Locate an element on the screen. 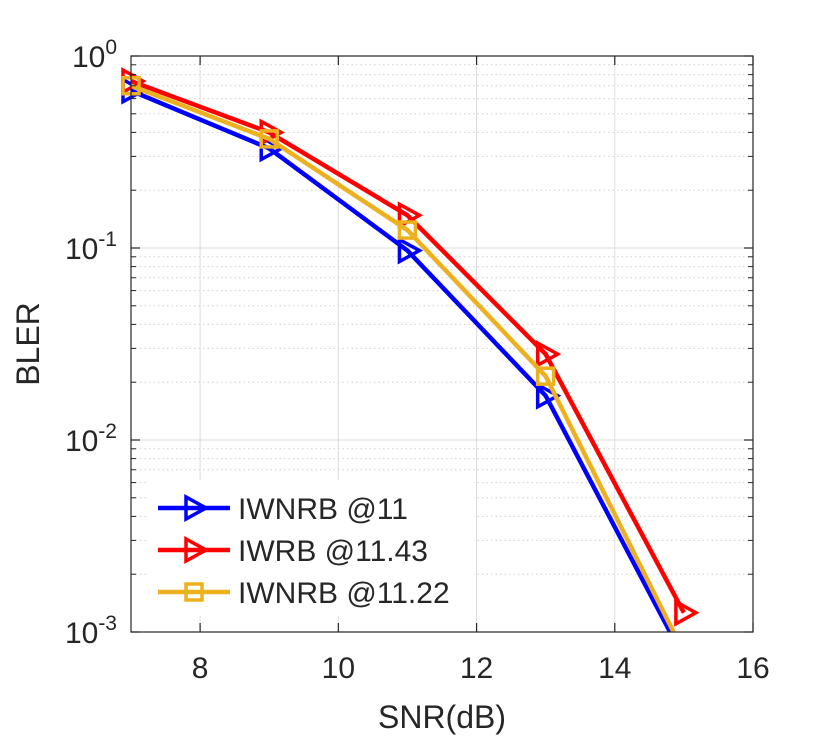 Image resolution: width=830 pixels, height=739 pixels. y-tick-label: 10⁰ is located at coordinates (94, 55).